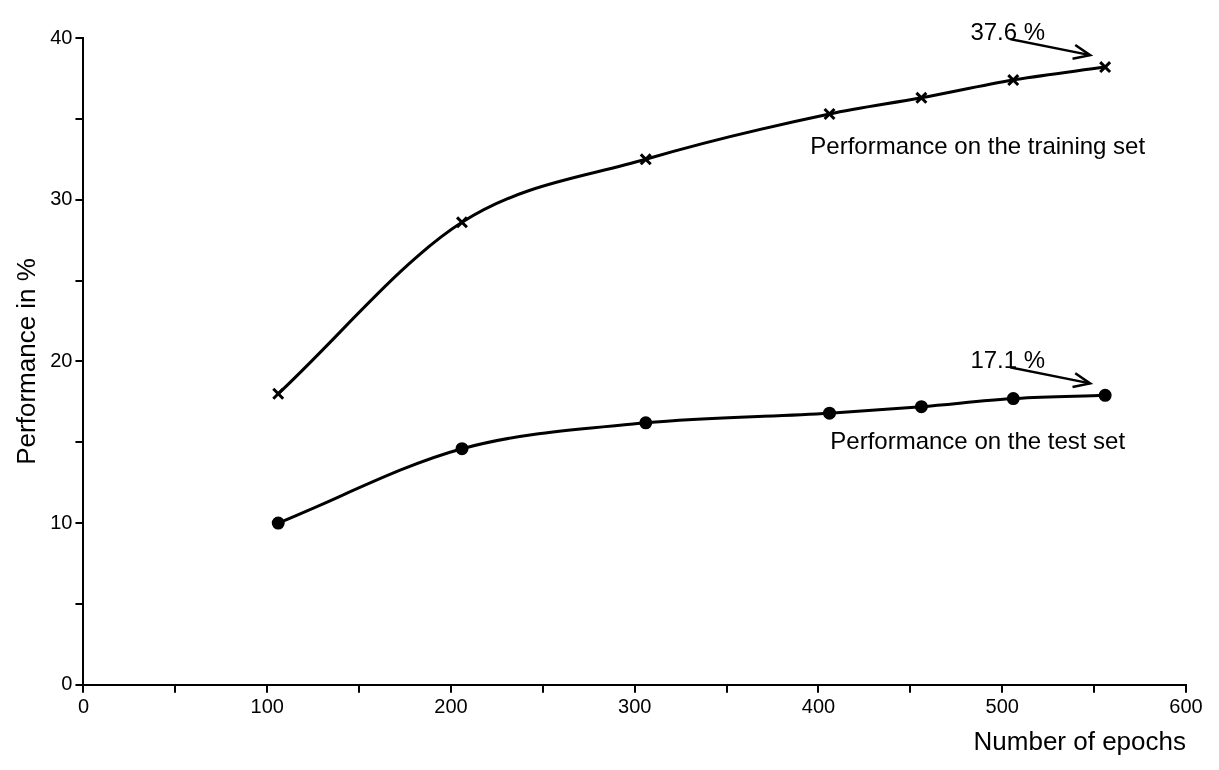 This screenshot has width=1219, height=770. What do you see at coordinates (61, 521) in the screenshot?
I see `y-tick-label: 10` at bounding box center [61, 521].